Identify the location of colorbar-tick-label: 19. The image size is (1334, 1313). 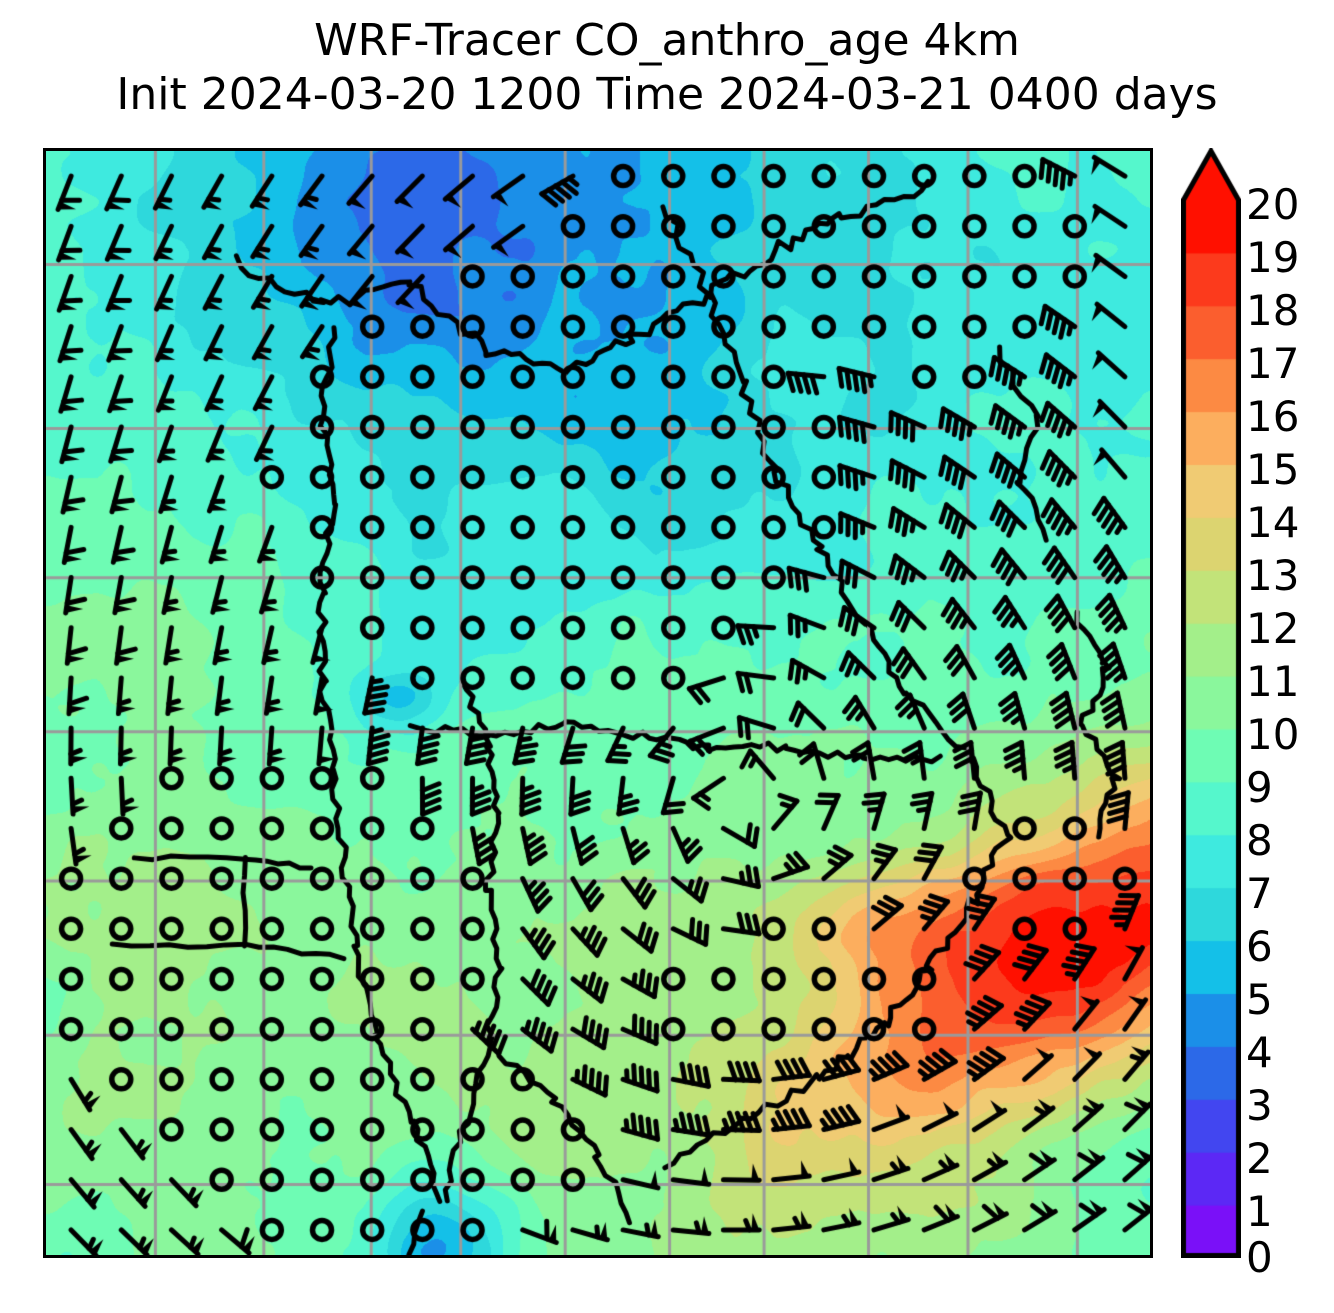
(1273, 257).